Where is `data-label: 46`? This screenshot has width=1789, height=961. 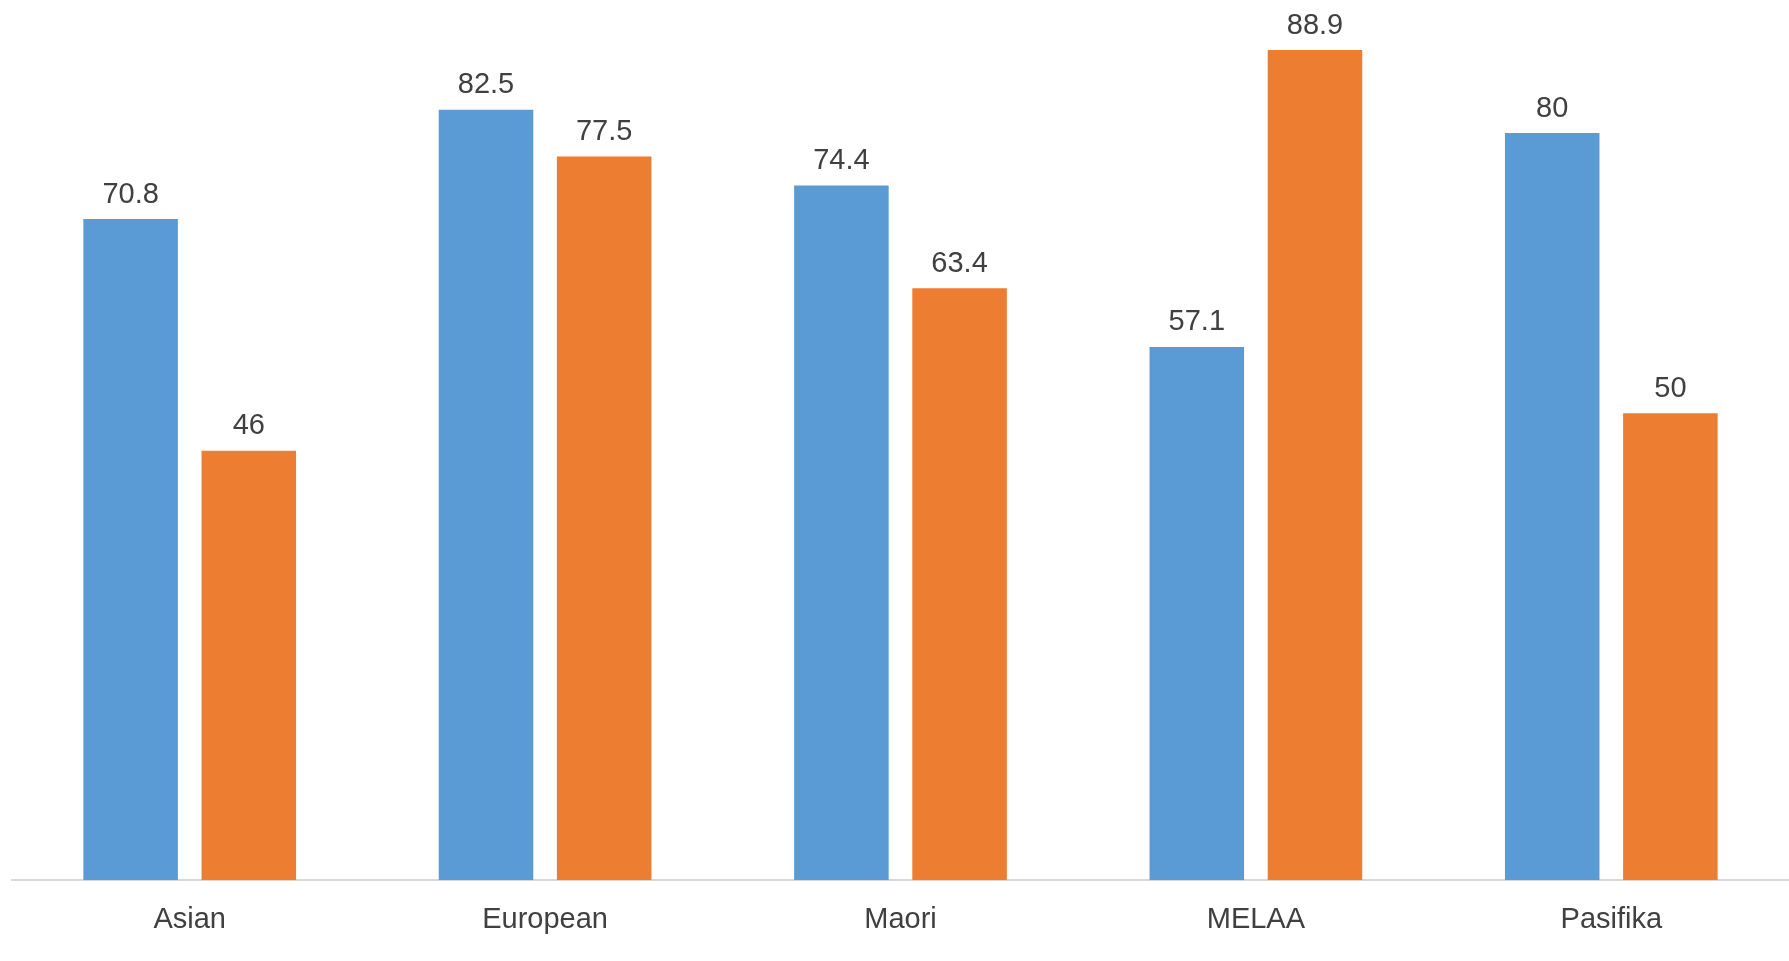
data-label: 46 is located at coordinates (248, 424).